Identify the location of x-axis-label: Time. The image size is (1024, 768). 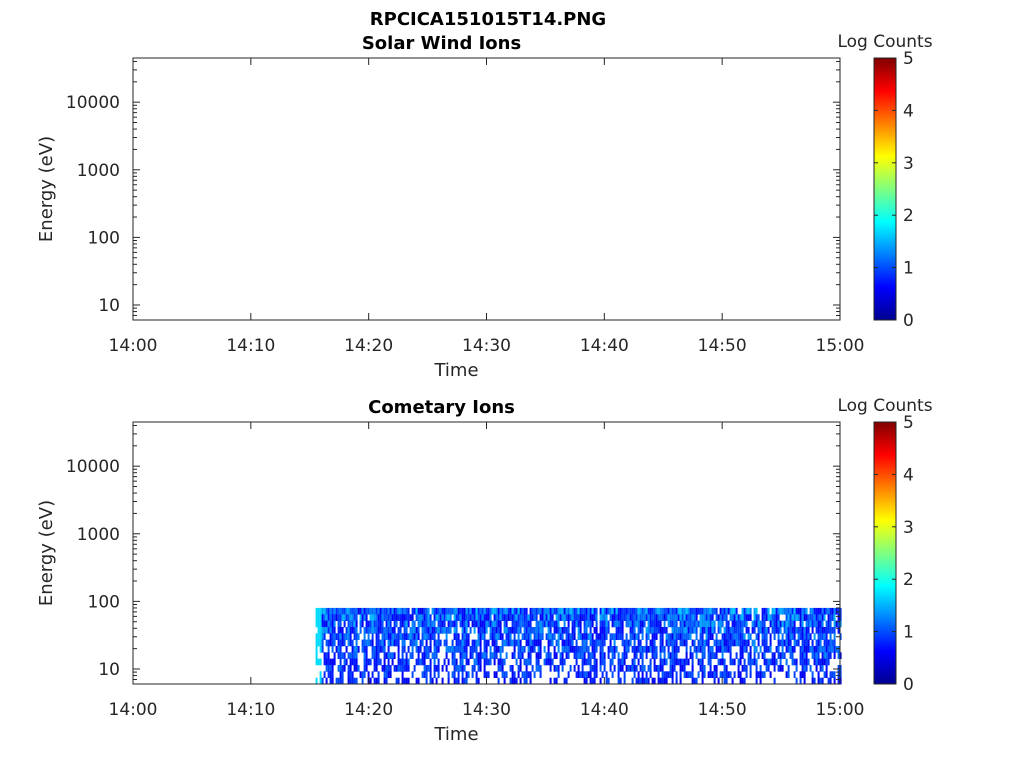
(455, 370).